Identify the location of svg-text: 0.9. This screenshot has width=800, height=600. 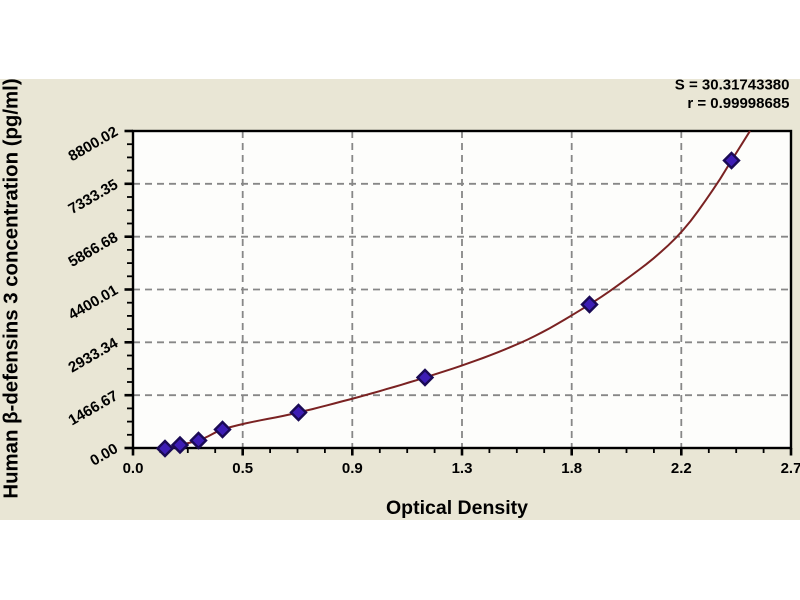
(352, 468).